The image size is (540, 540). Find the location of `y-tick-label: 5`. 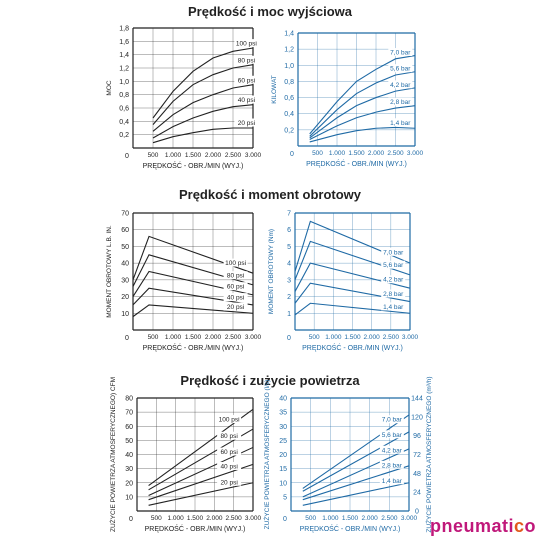

y-tick-label: 5 is located at coordinates (289, 247).